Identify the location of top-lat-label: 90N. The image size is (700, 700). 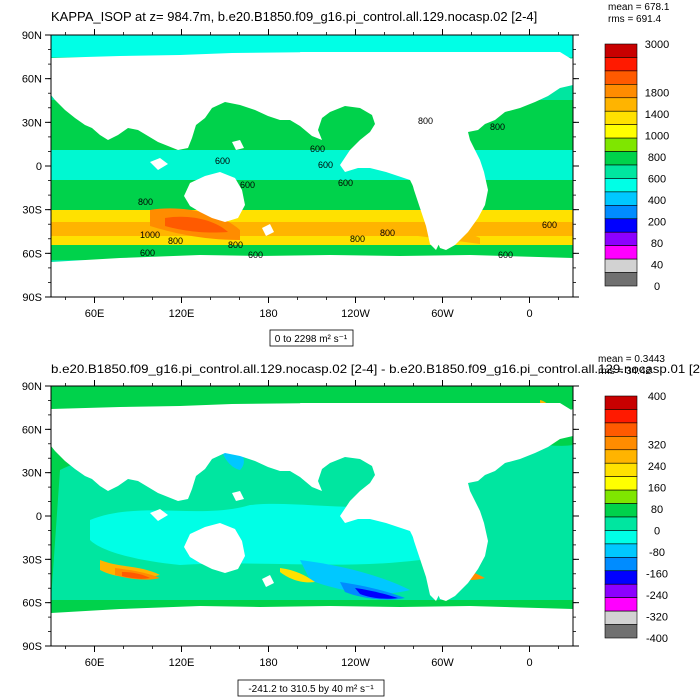
(32, 36).